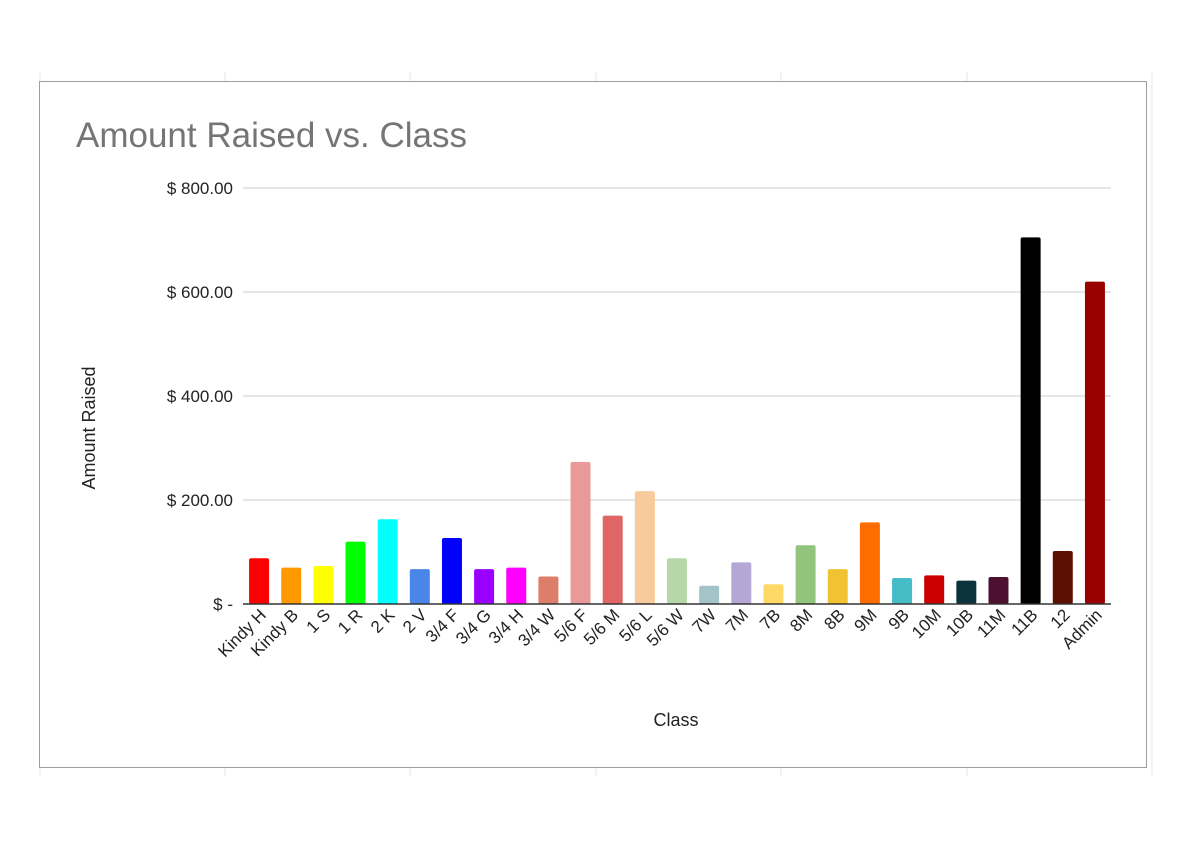  Describe the element at coordinates (866, 620) in the screenshot. I see `x-tick-label: 9M` at that location.